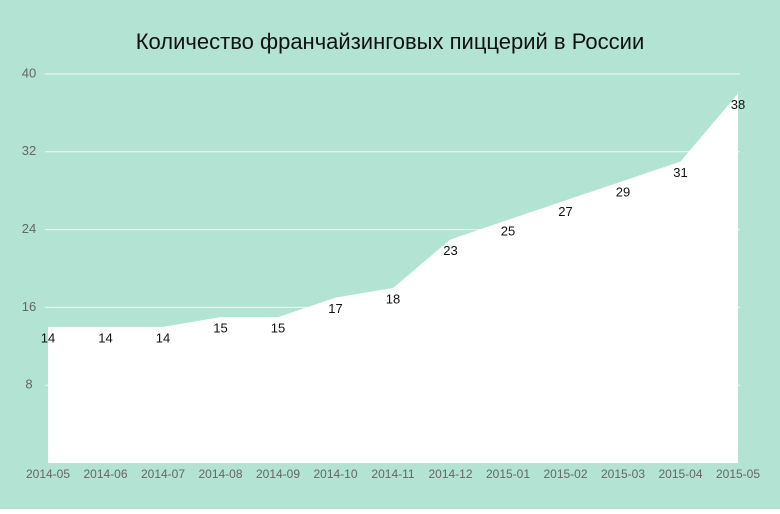 The image size is (780, 514). Describe the element at coordinates (335, 474) in the screenshot. I see `x-tick-label: 2014-10` at that location.